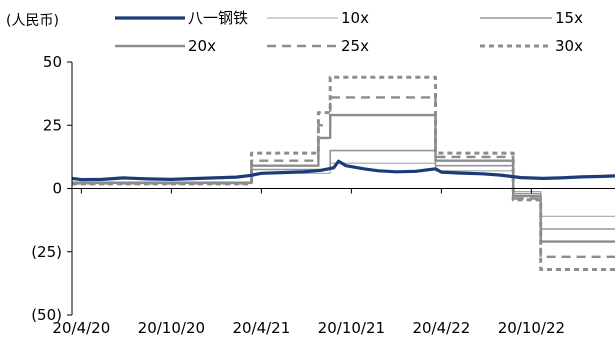 Image resolution: width=615 pixels, height=341 pixels. I want to click on legend: 八一钢铁 10x 15x 20x 25x 30x, so click(349, 32).